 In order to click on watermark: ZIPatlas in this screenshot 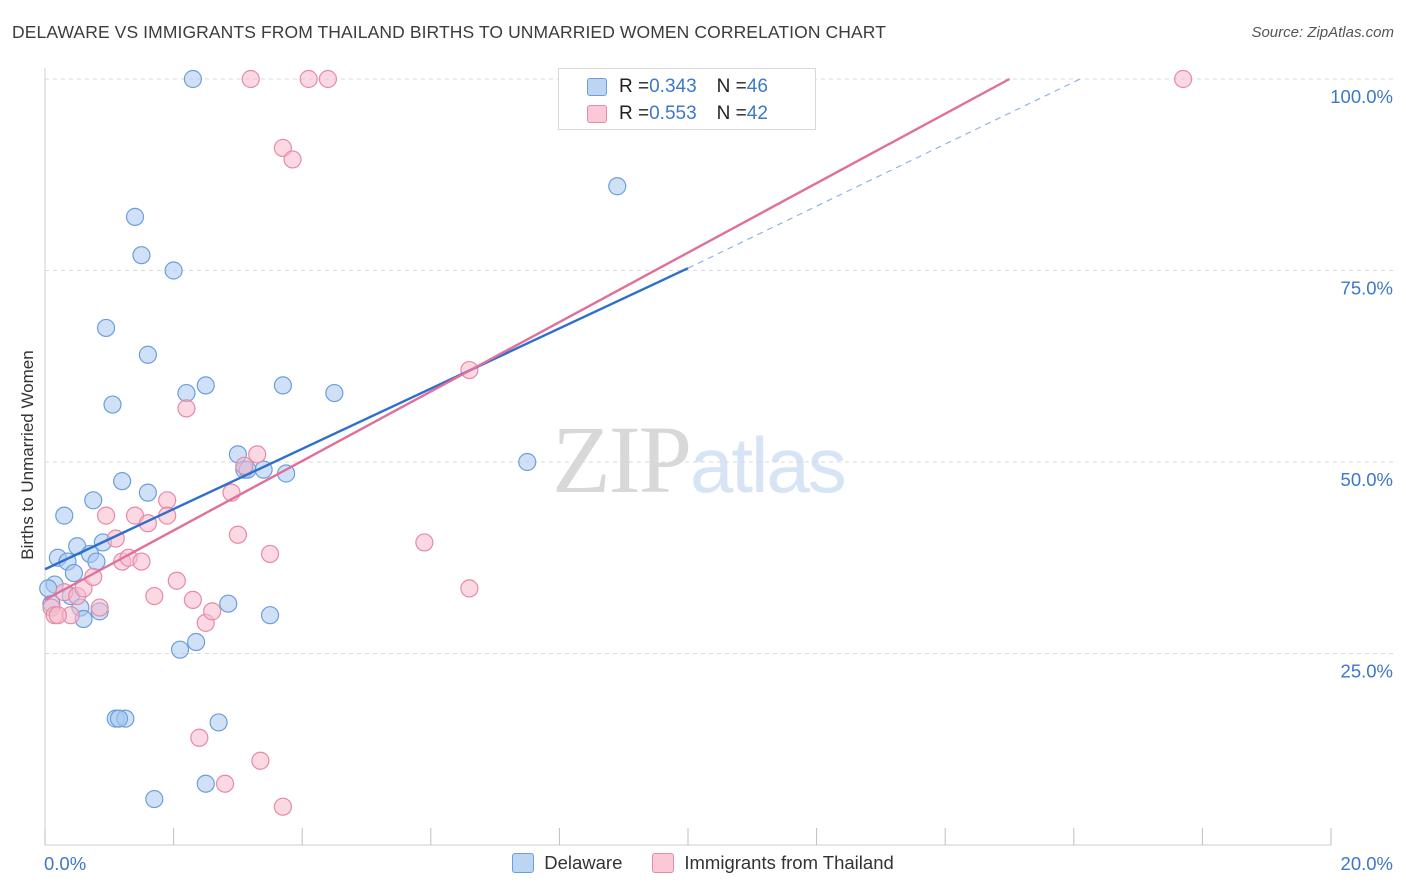, I will do `click(699, 459)`.